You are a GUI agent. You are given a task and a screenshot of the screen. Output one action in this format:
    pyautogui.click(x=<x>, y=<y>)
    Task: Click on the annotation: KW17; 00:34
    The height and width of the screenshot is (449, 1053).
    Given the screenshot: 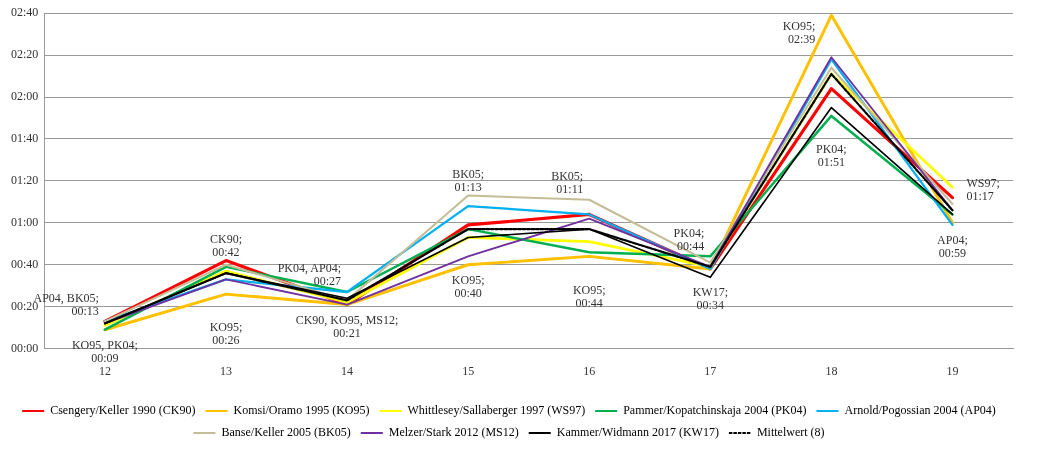 What is the action you would take?
    pyautogui.click(x=710, y=299)
    